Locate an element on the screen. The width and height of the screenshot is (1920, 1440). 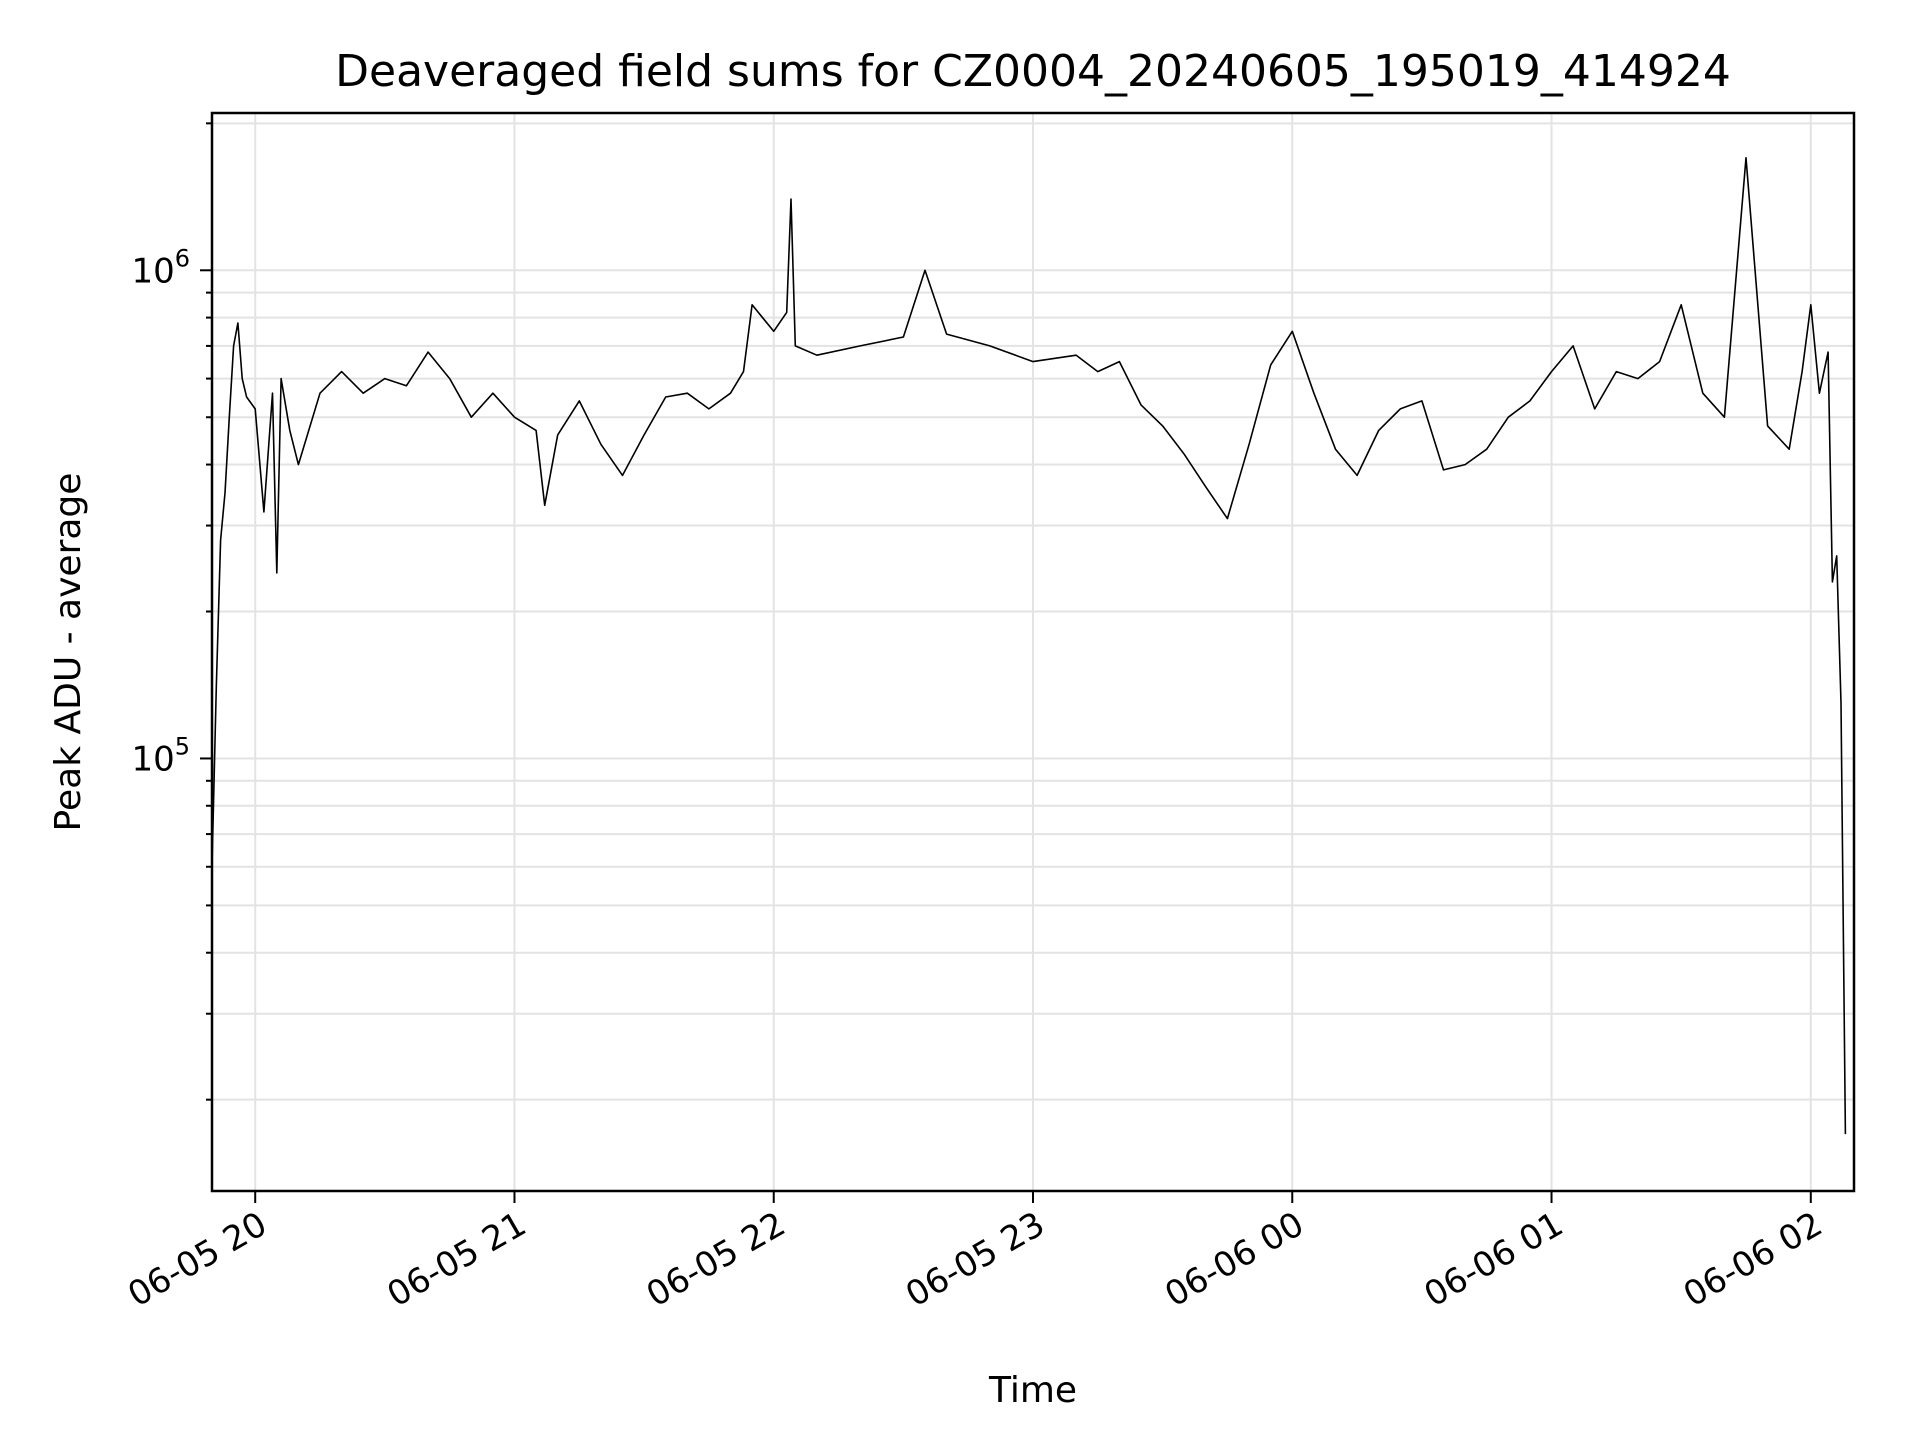
y-tick-exponent: 5 is located at coordinates (182, 746).